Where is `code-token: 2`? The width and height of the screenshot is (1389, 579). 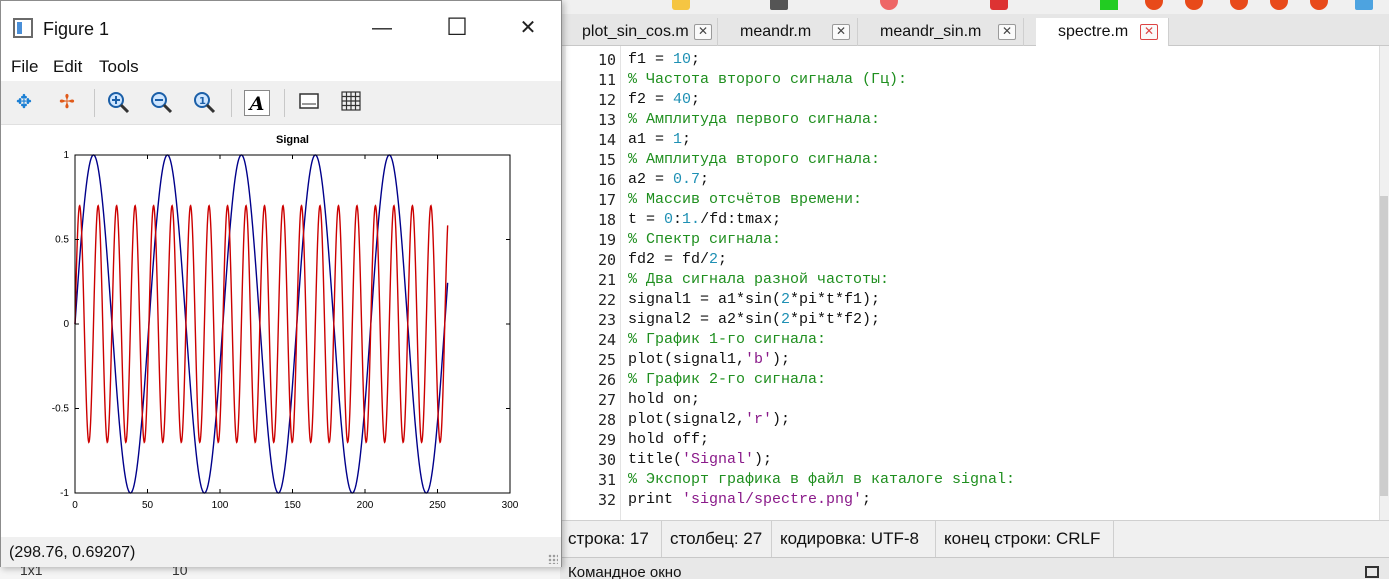 code-token: 2 is located at coordinates (786, 299).